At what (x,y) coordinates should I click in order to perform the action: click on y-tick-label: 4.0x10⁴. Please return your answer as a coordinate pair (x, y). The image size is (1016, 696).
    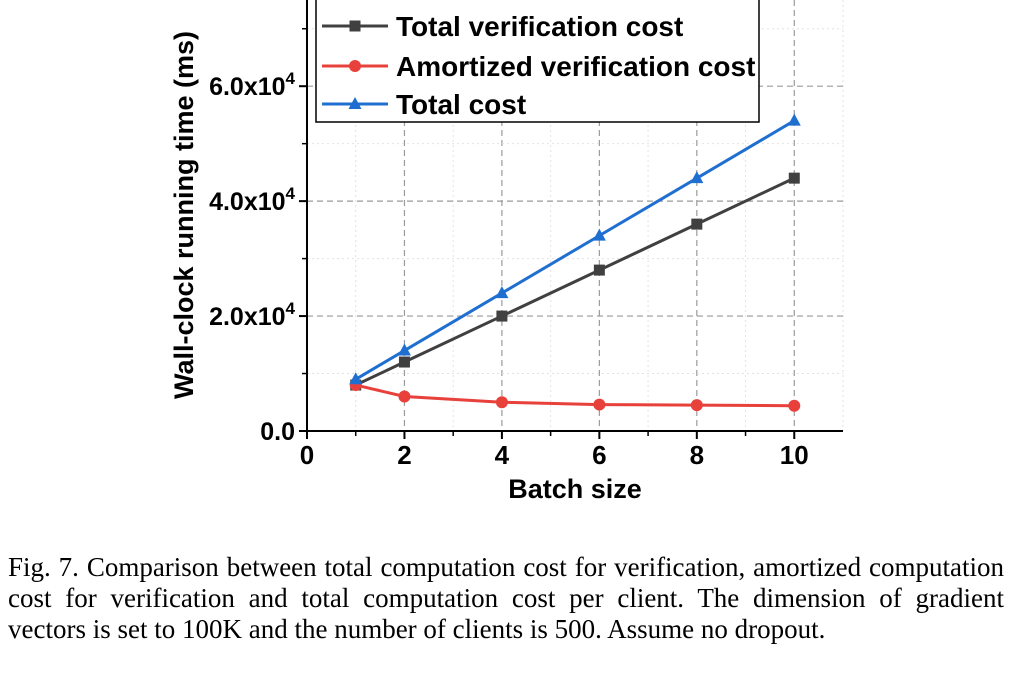
    Looking at the image, I should click on (252, 200).